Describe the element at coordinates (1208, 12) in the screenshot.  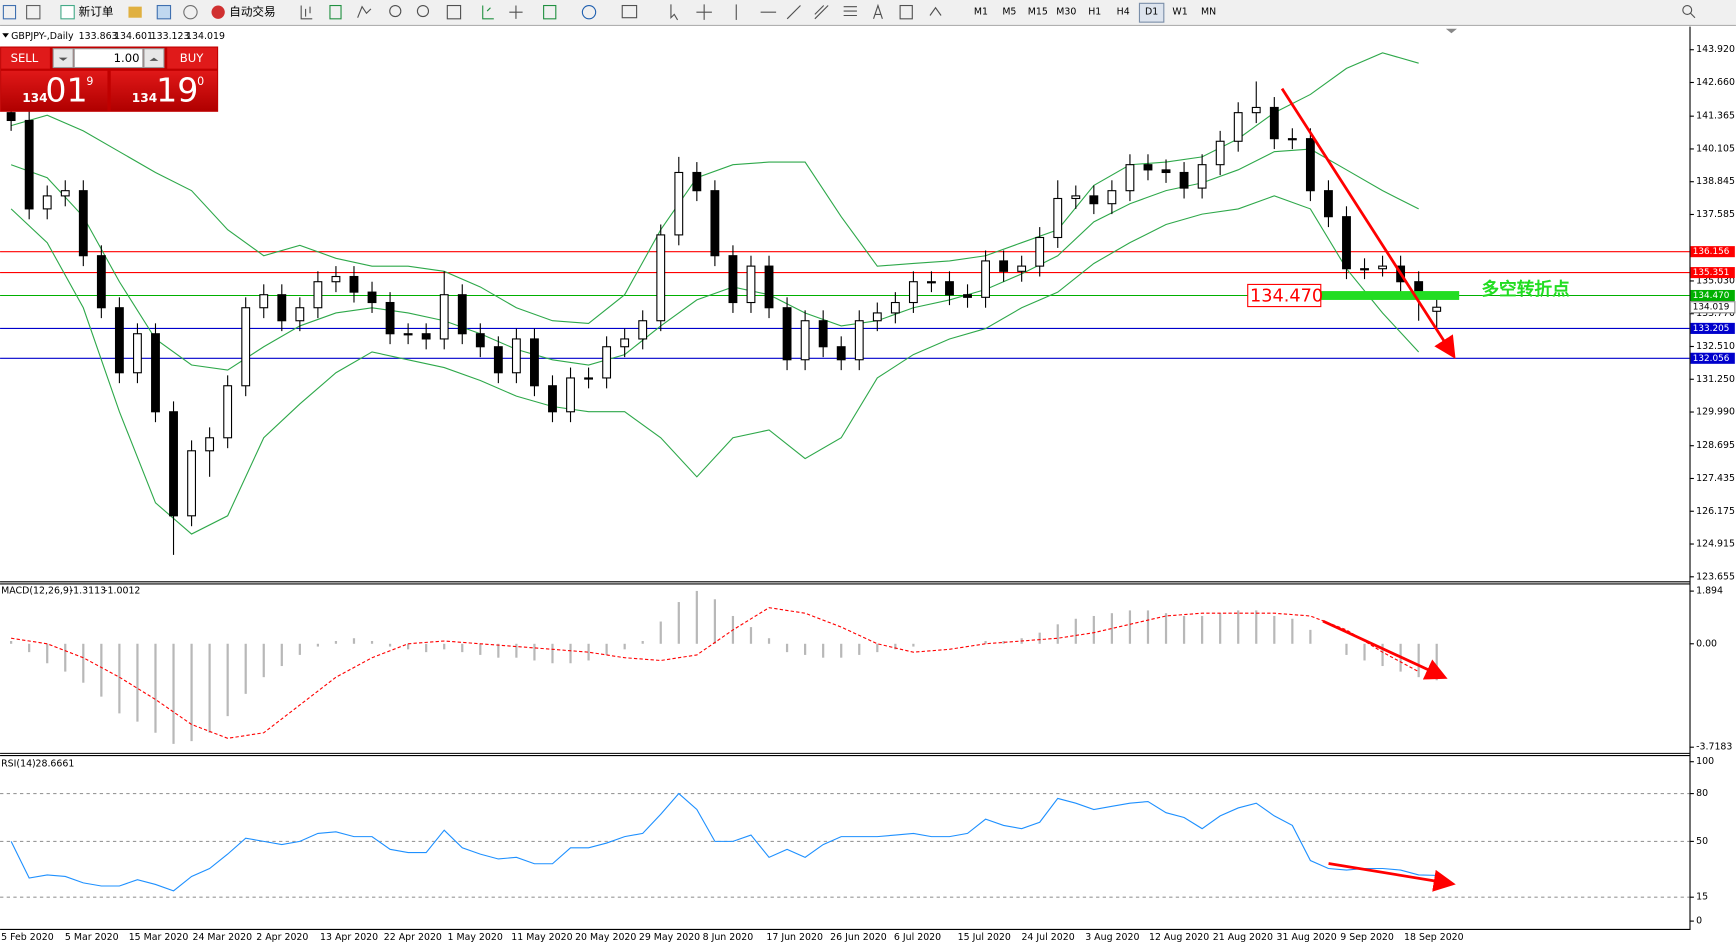
I see `timeframe-button: MN` at that location.